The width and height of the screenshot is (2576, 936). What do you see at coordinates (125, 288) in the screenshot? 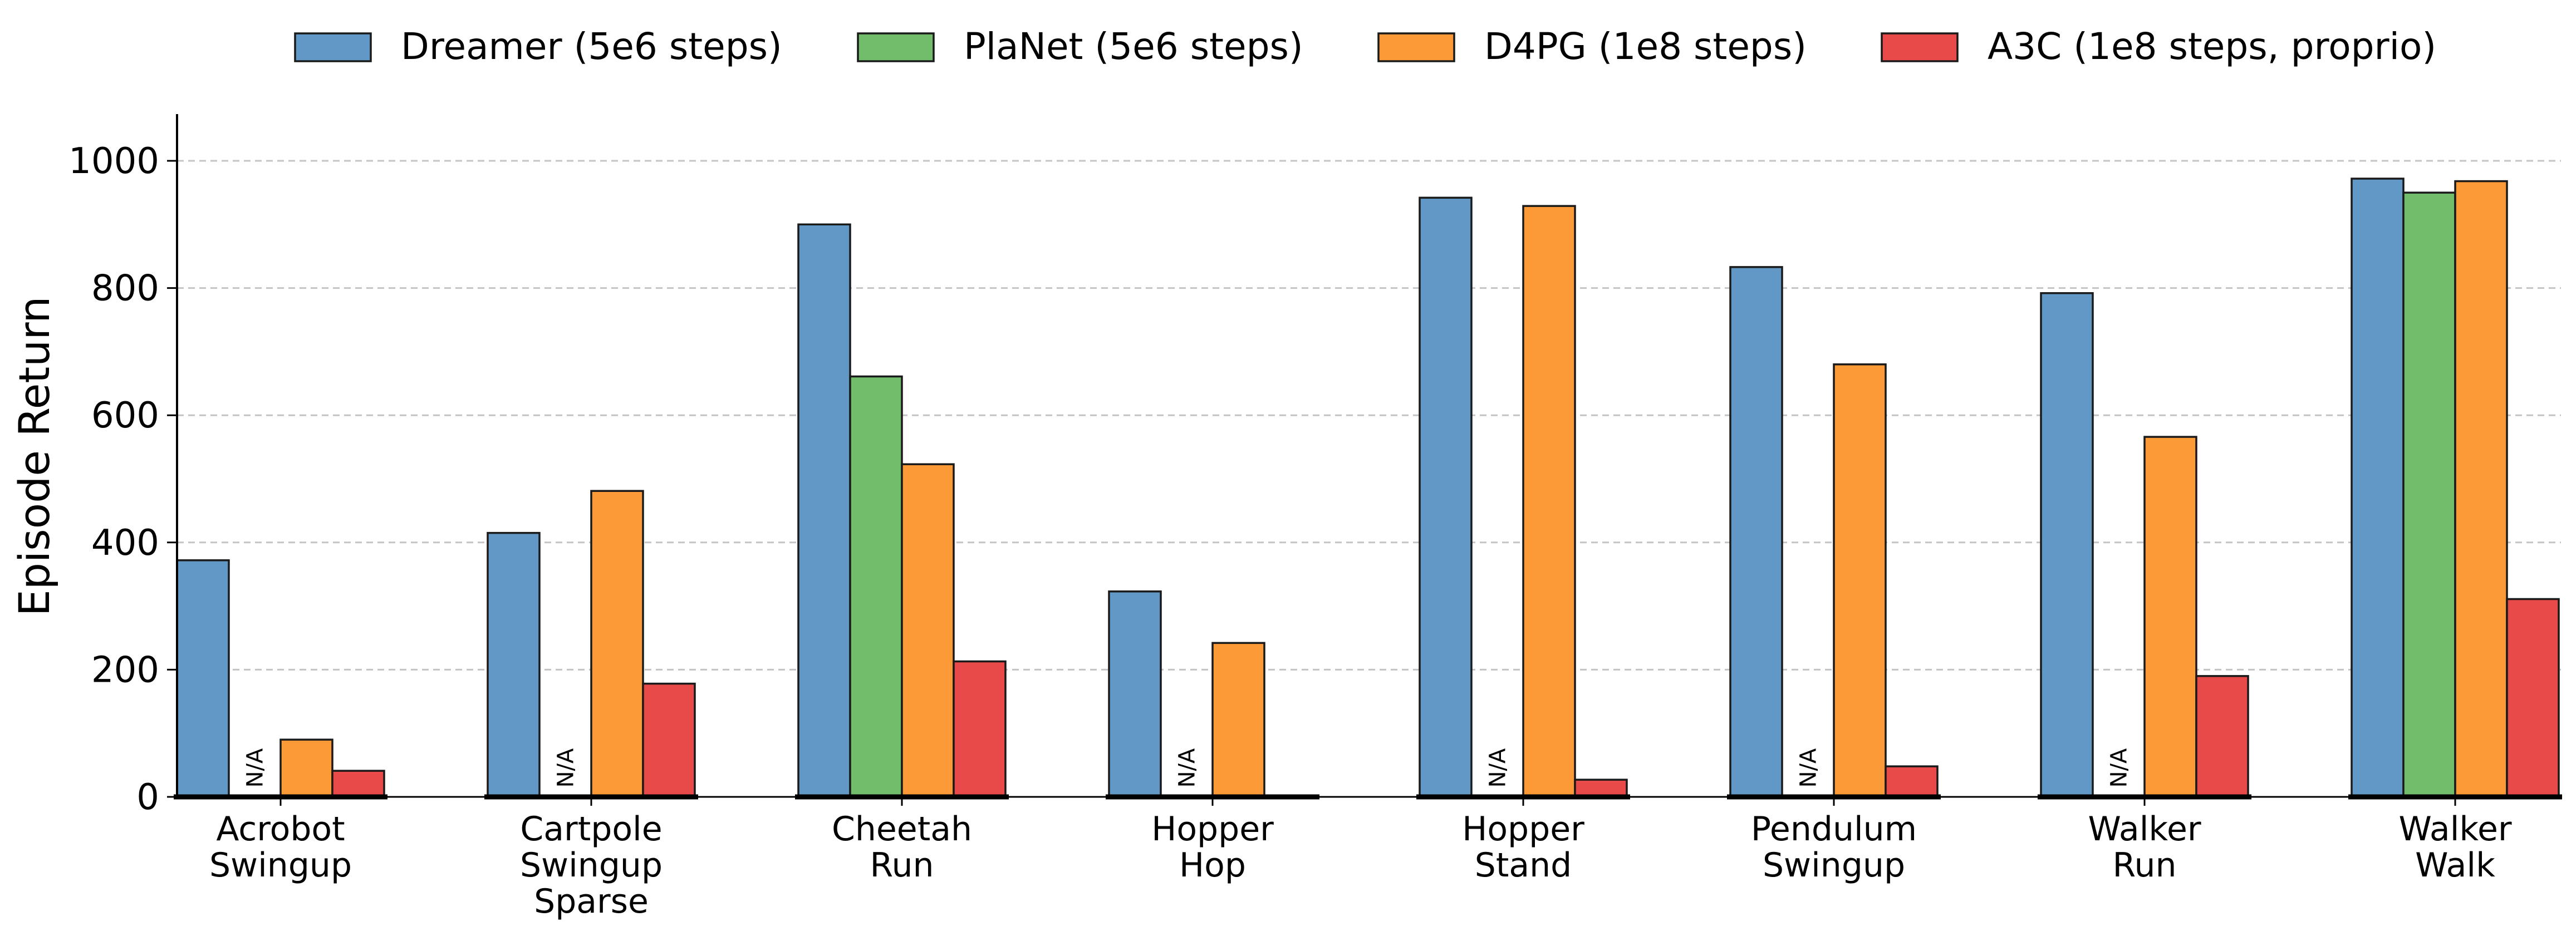
I see `y-tick-label: 800` at bounding box center [125, 288].